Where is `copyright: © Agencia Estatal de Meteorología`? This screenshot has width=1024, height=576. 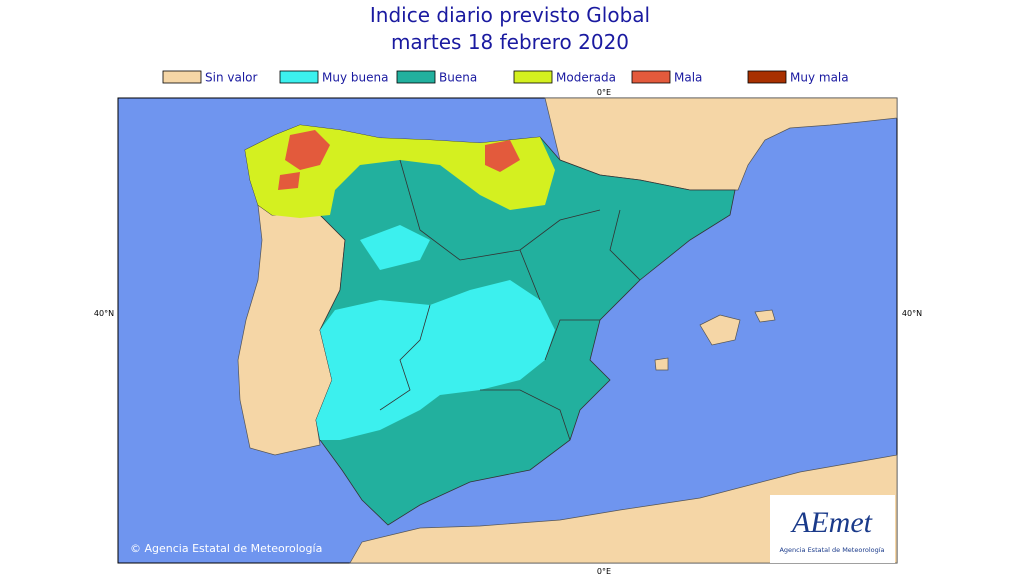
copyright: © Agencia Estatal de Meteorología is located at coordinates (226, 548).